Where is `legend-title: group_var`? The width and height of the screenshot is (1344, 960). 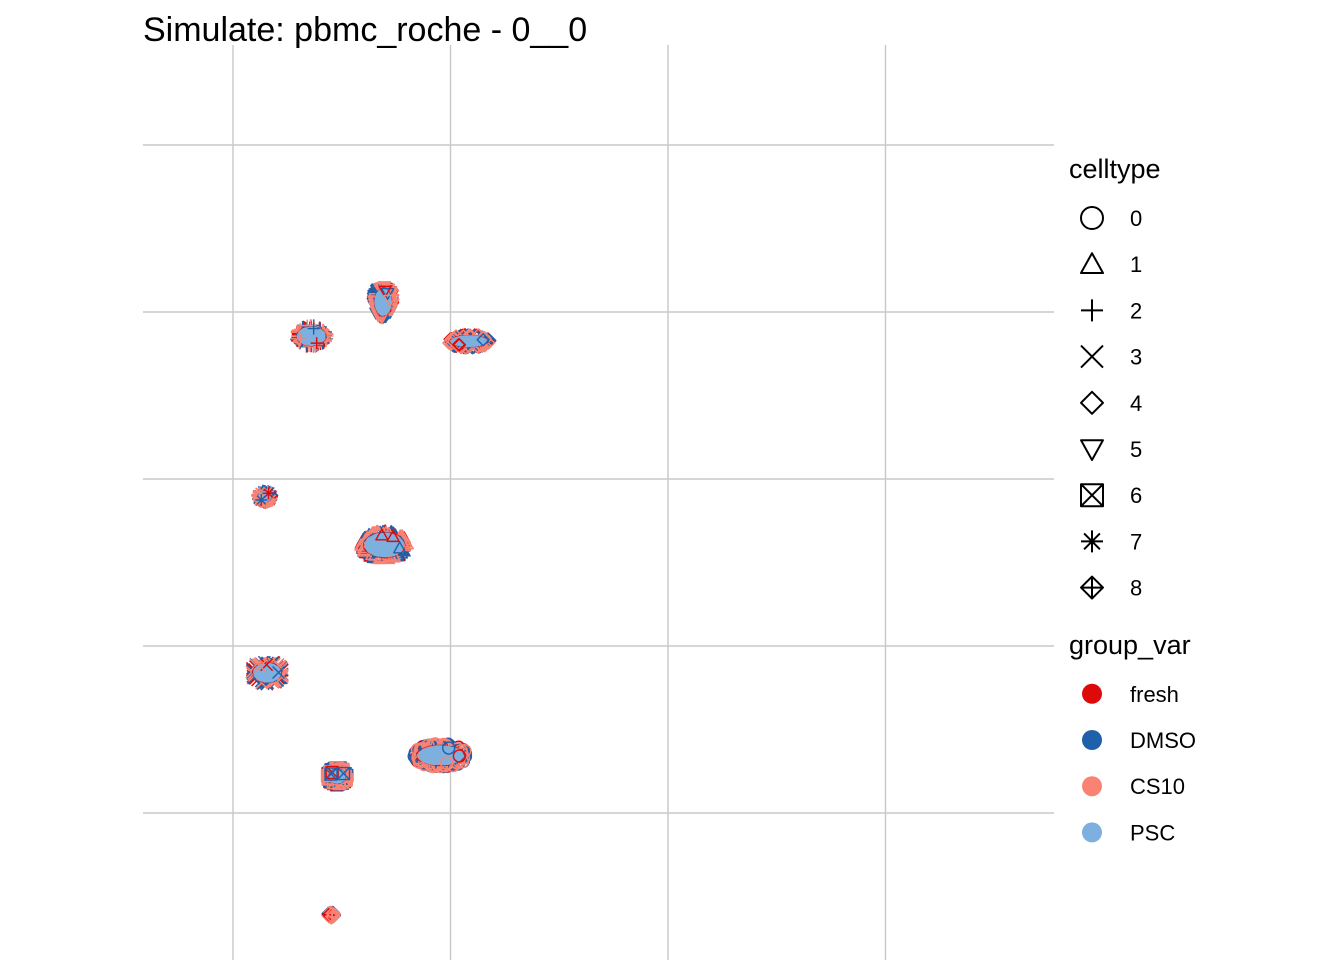
legend-title: group_var is located at coordinates (1130, 645).